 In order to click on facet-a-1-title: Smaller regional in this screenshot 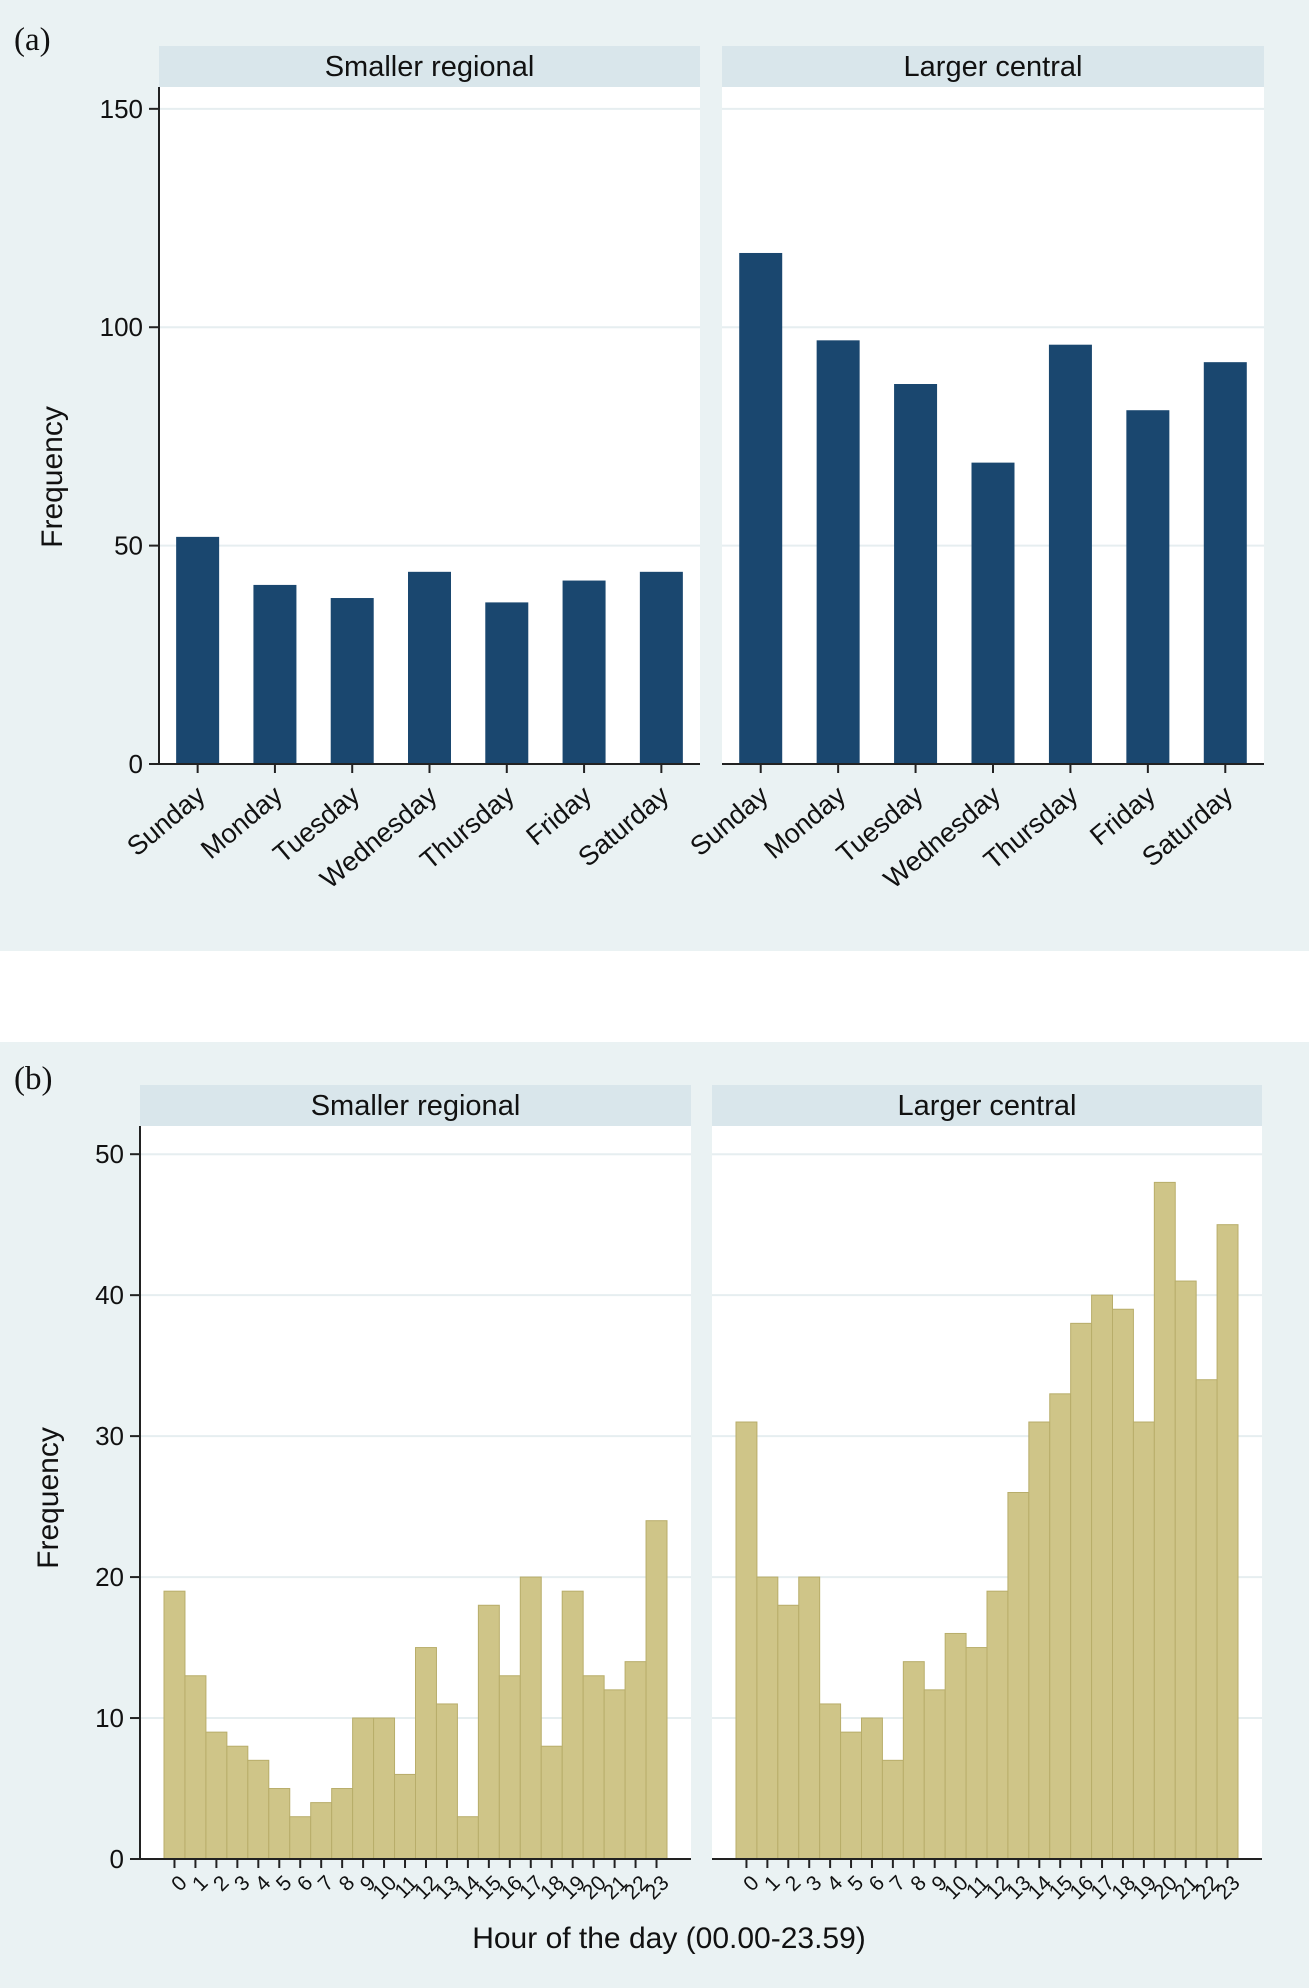, I will do `click(430, 67)`.